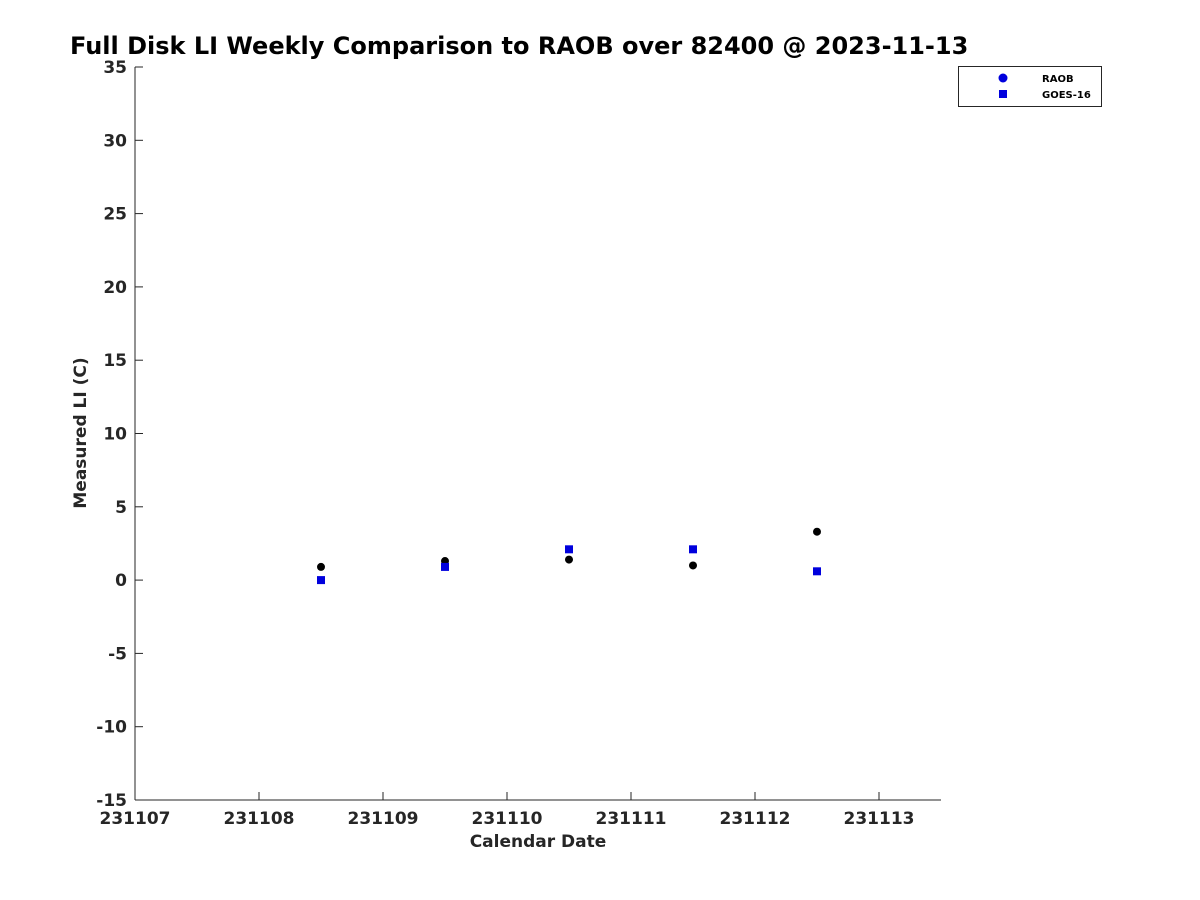  What do you see at coordinates (135, 819) in the screenshot?
I see `x-tick-label: 231107` at bounding box center [135, 819].